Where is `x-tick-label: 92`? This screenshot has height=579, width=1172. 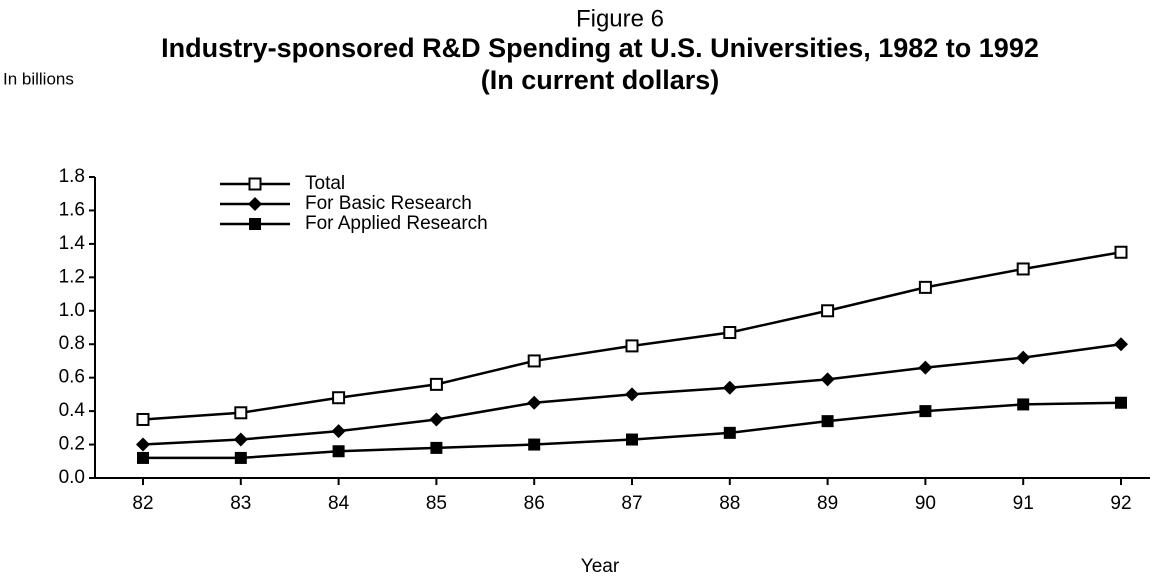
x-tick-label: 92 is located at coordinates (1120, 503).